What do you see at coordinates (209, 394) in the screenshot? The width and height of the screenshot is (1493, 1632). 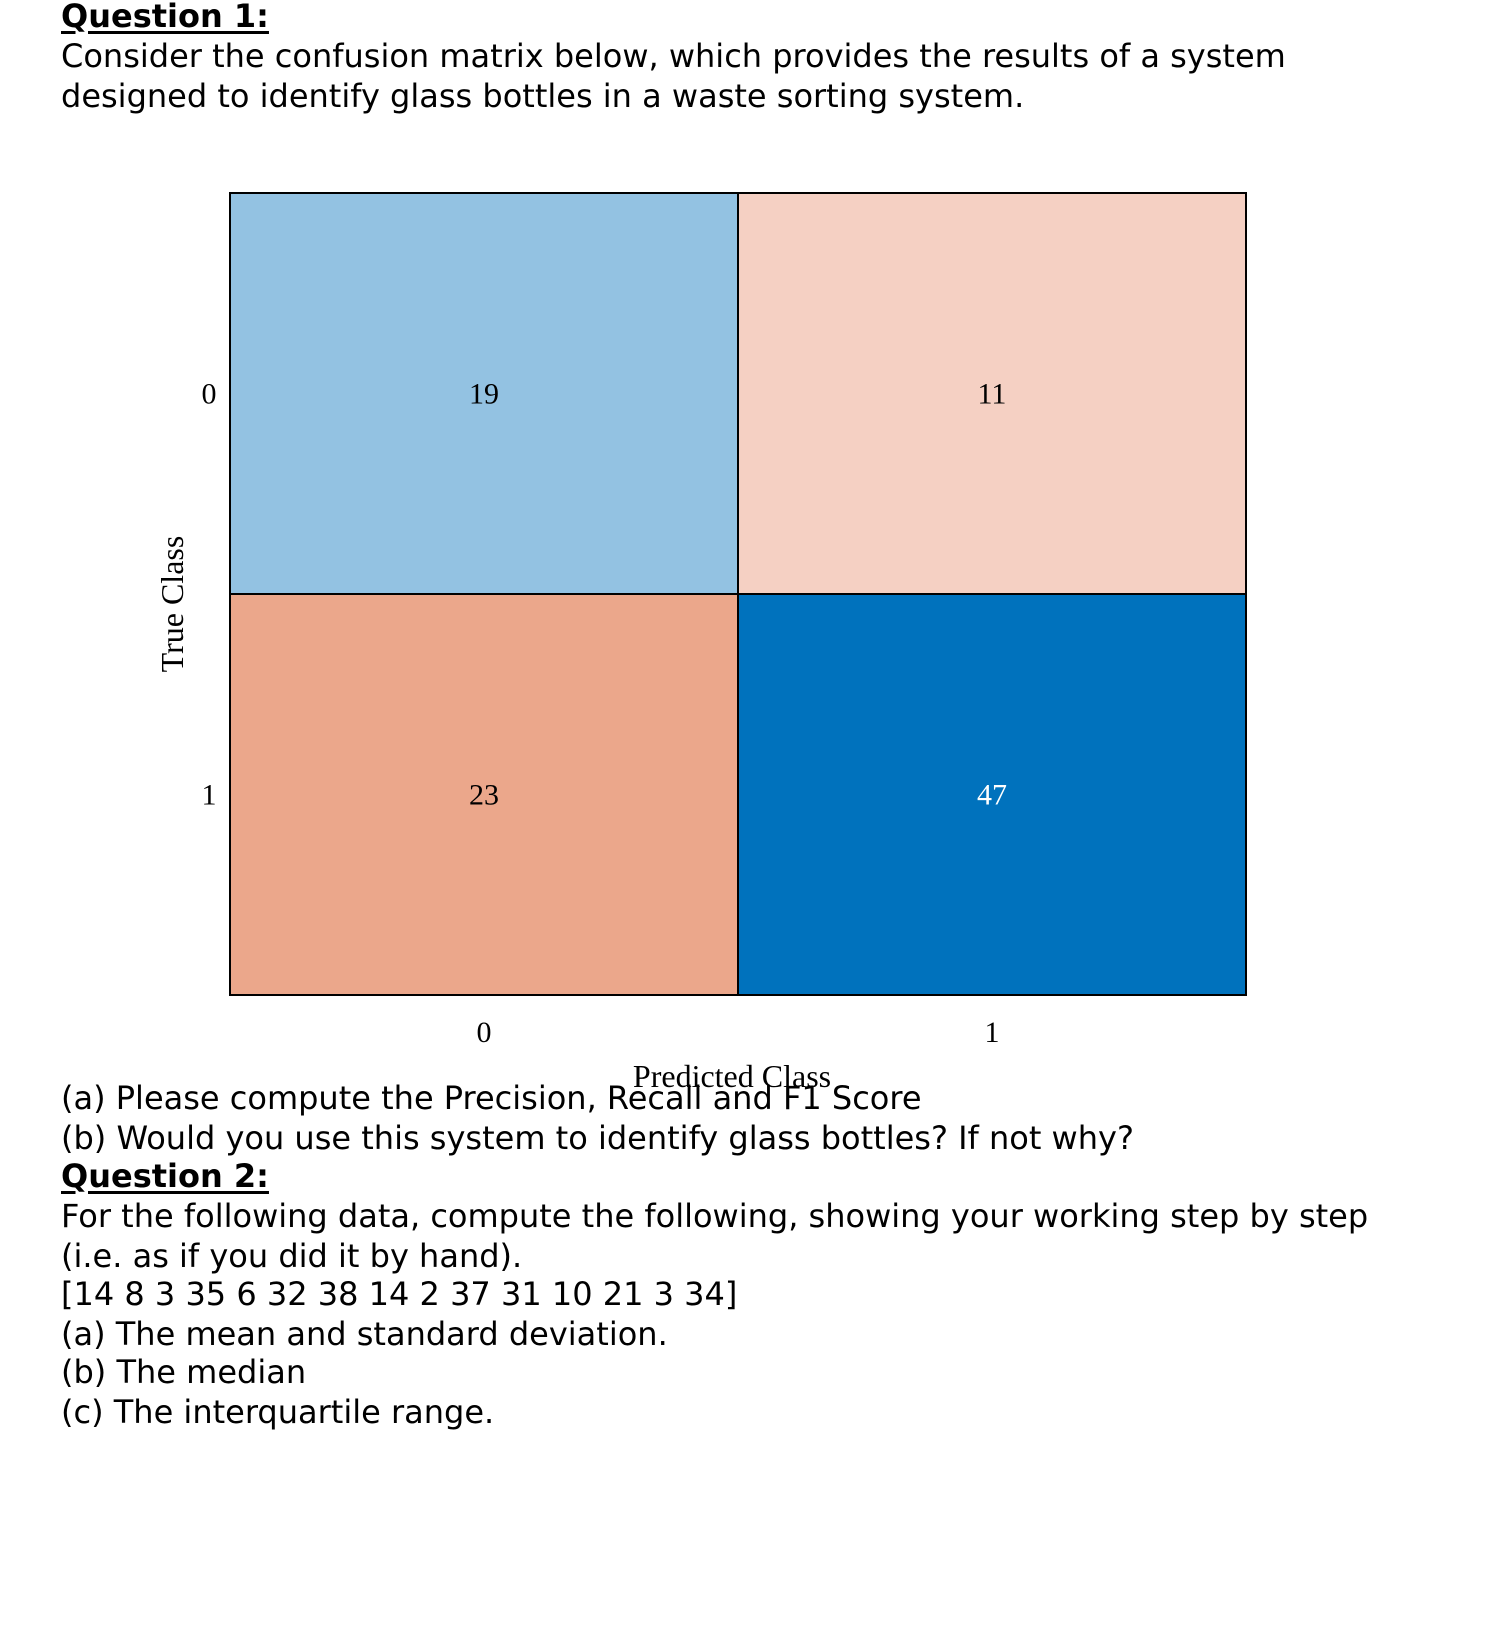 I see `y-tick-label-0: 0` at bounding box center [209, 394].